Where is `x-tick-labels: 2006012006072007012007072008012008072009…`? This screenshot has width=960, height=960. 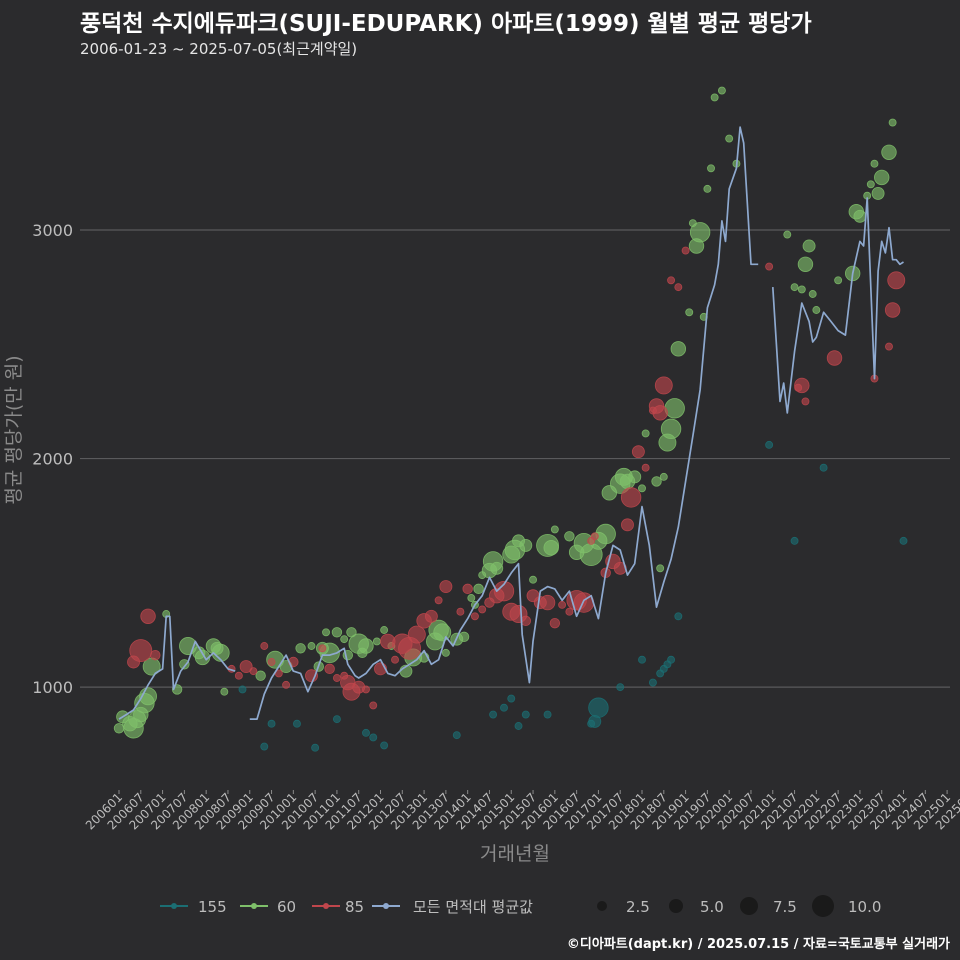 x-tick-labels: 2006012006072007012007072008012008072009… is located at coordinates (521, 811).